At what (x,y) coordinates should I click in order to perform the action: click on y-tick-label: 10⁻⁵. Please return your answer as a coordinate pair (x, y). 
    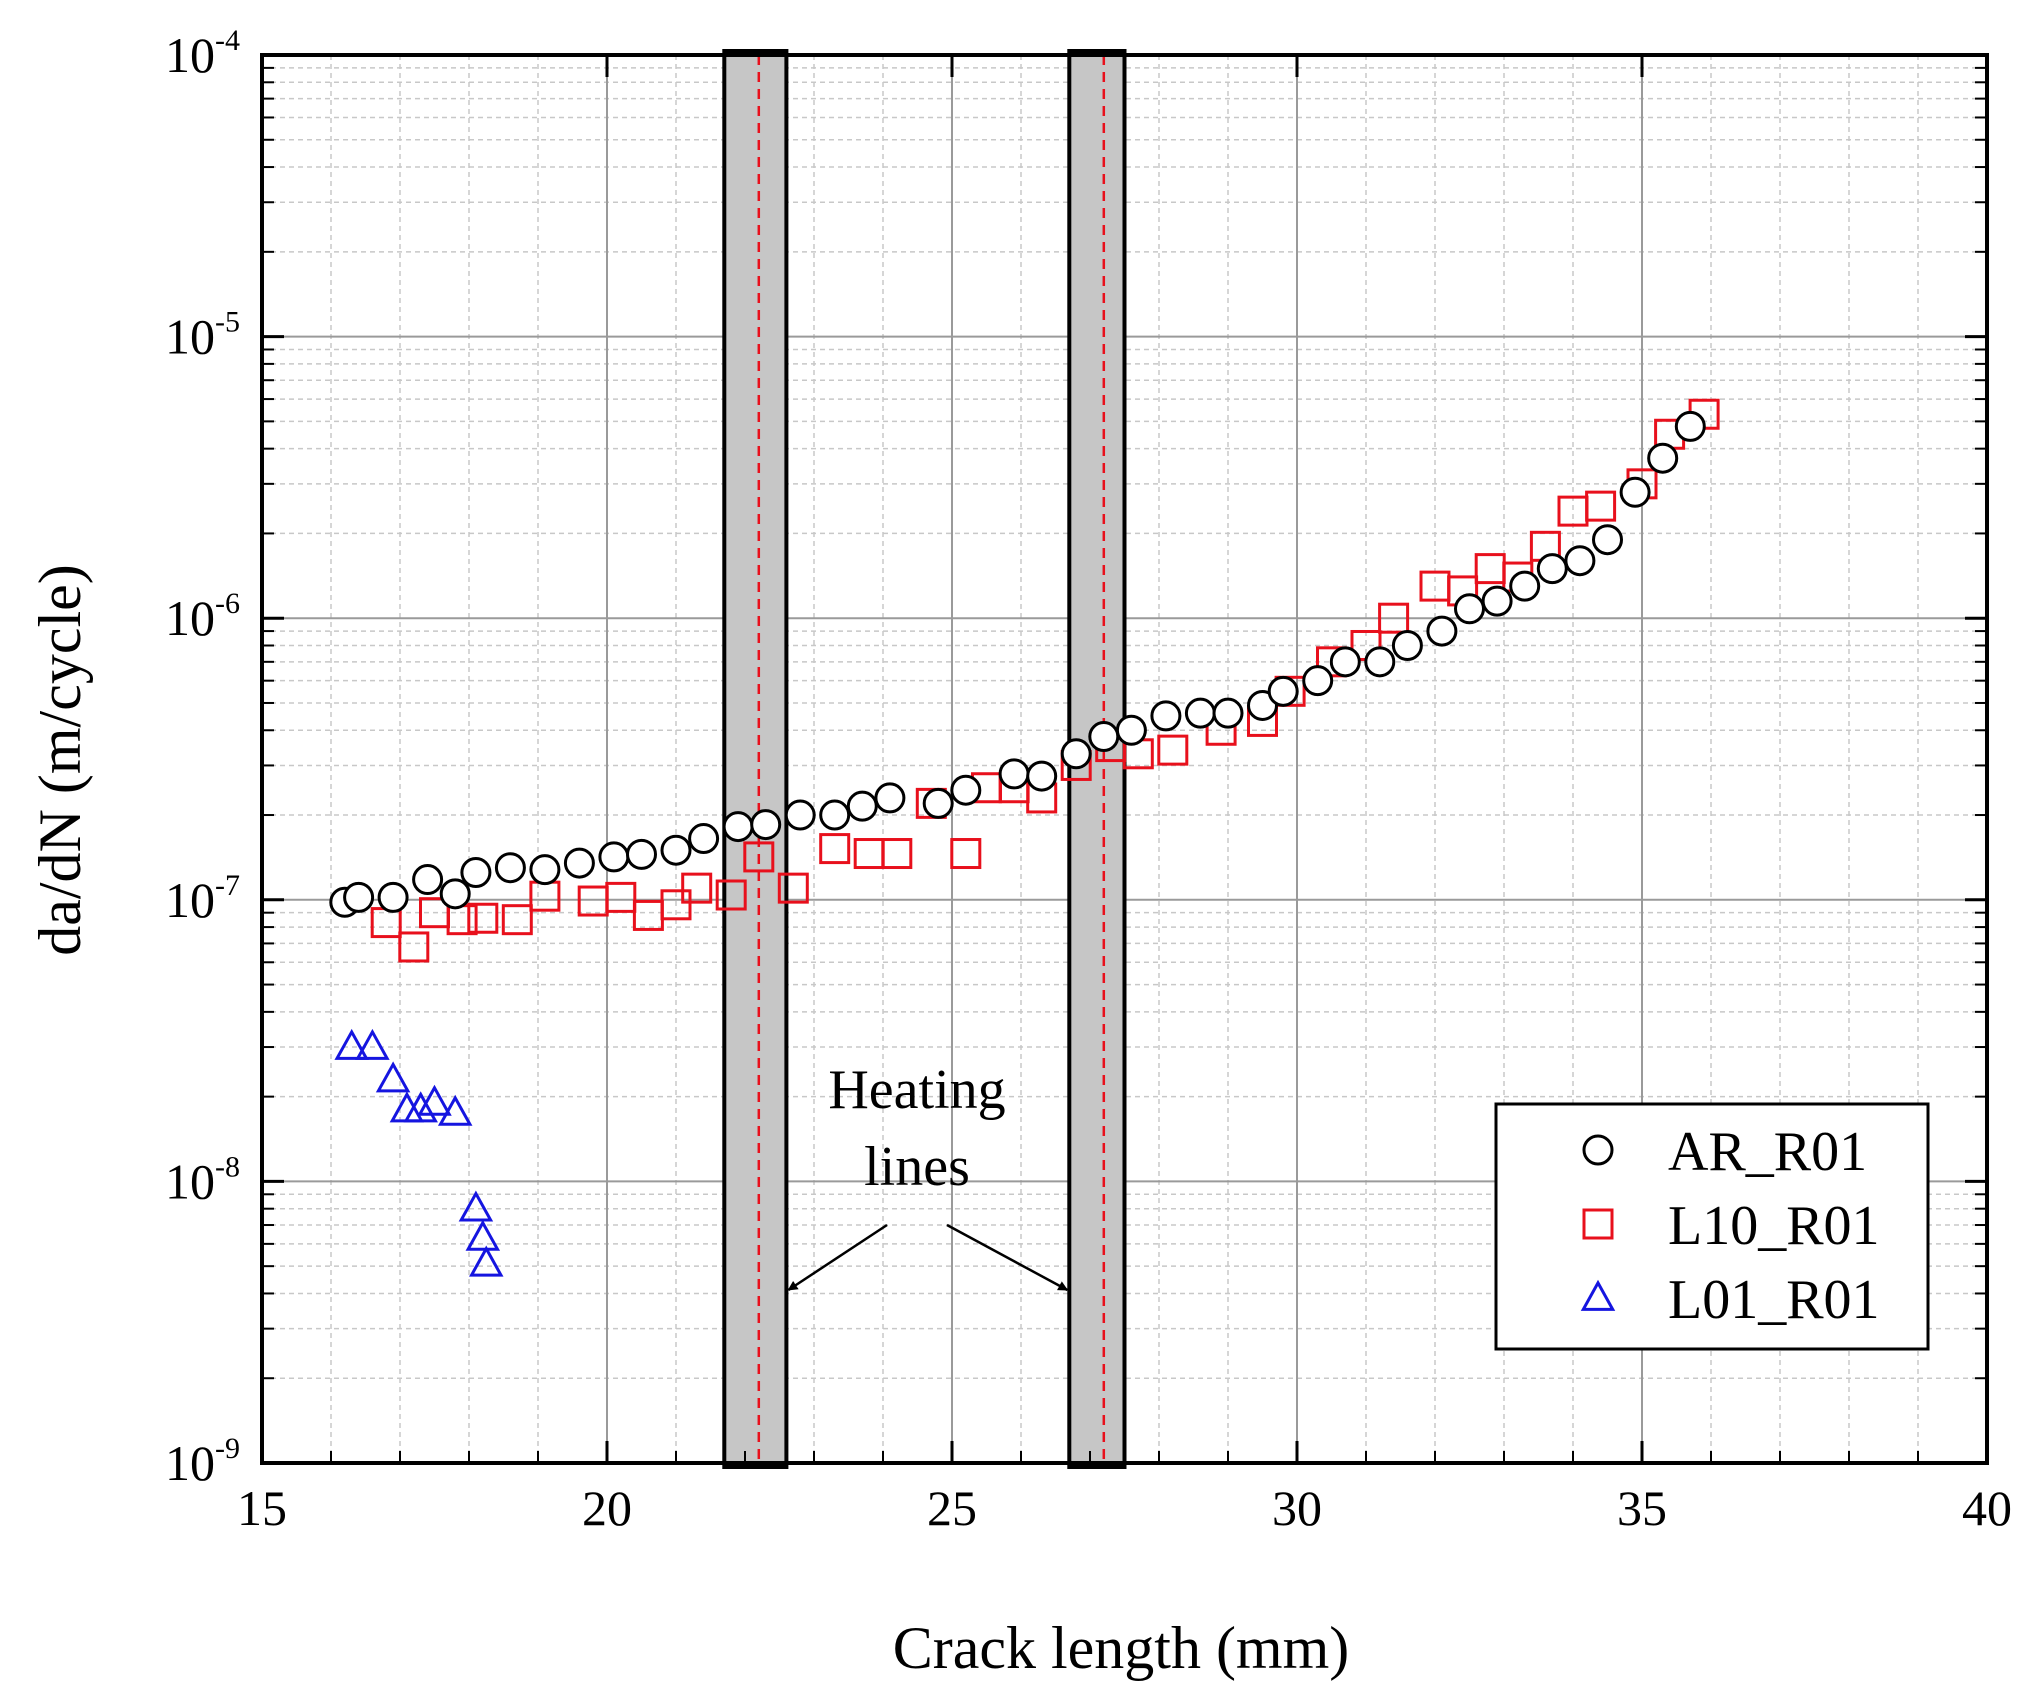
    Looking at the image, I should click on (202, 335).